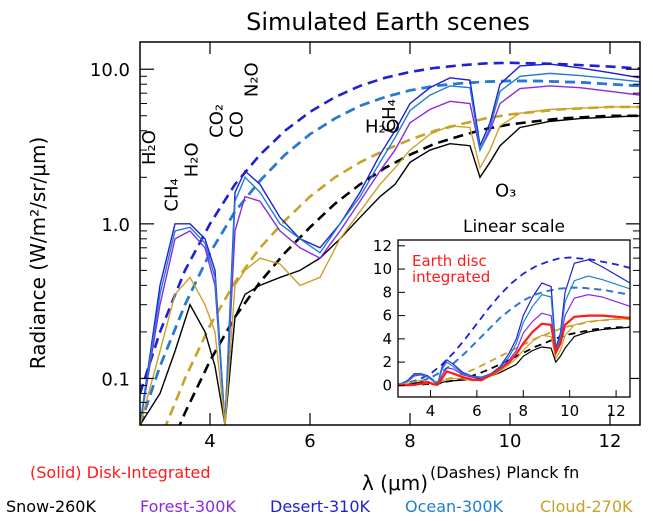  I want to click on x-tick-label: 10, so click(510, 441).